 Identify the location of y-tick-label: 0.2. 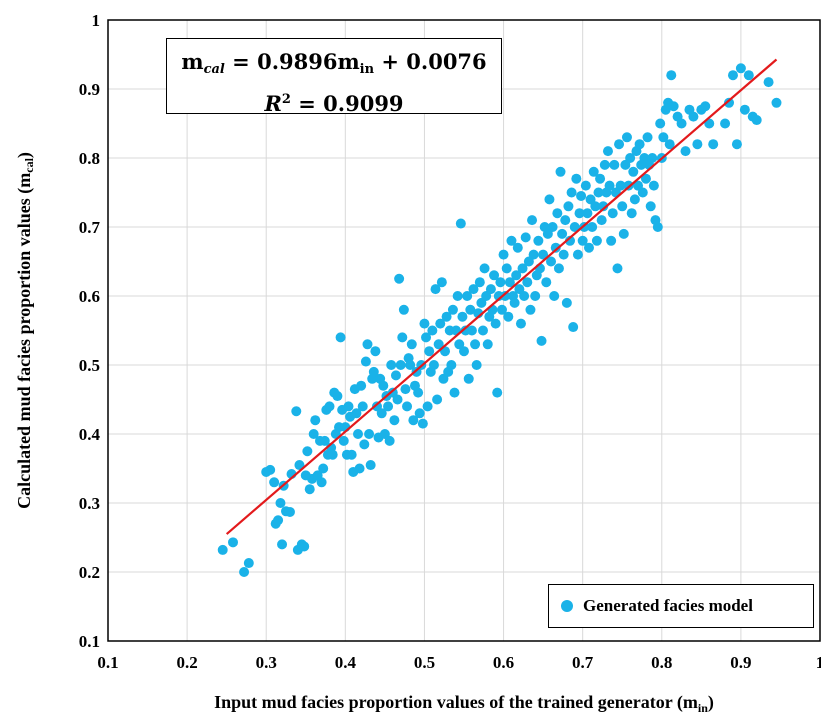
(89, 572).